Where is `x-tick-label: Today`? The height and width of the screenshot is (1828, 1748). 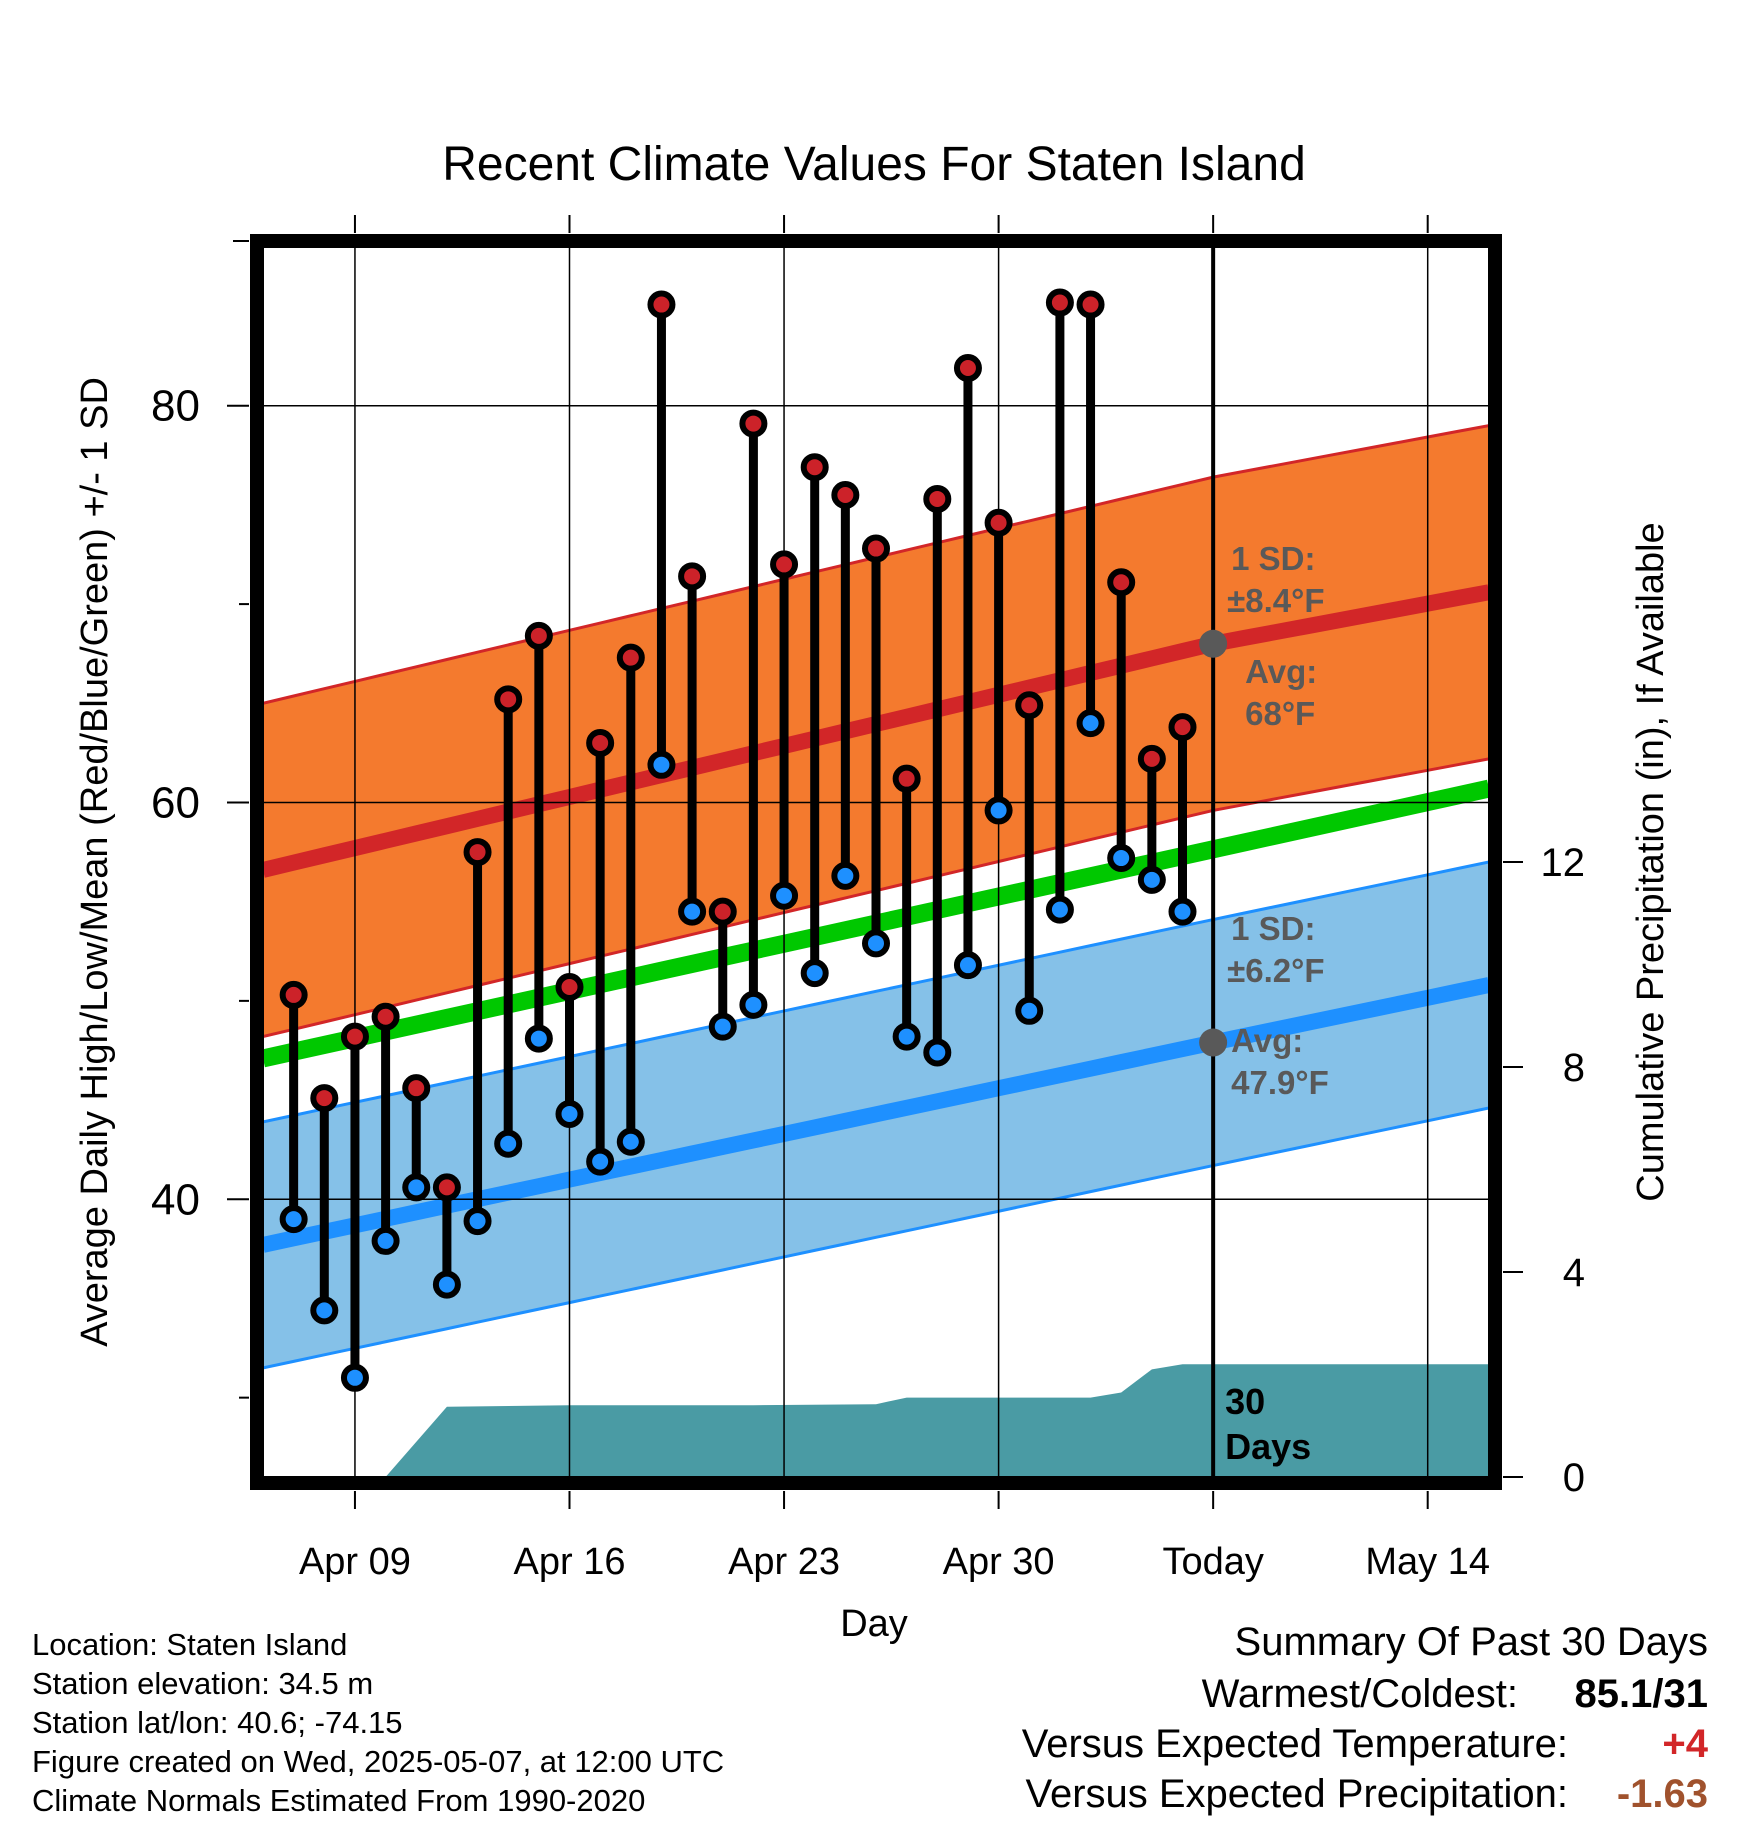
x-tick-label: Today is located at coordinates (1212, 1562).